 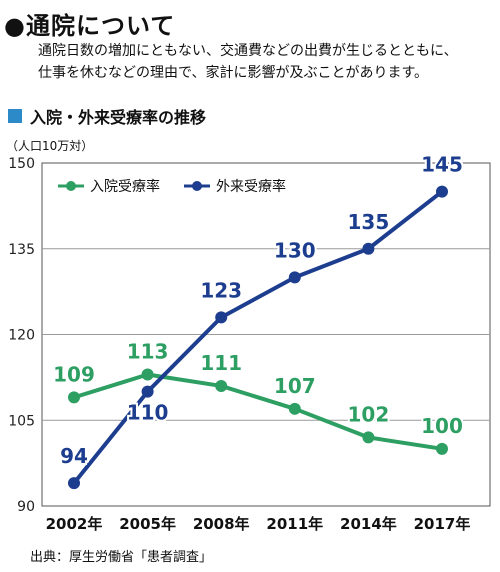 I want to click on legend-label: 外来受療率, so click(x=251, y=186).